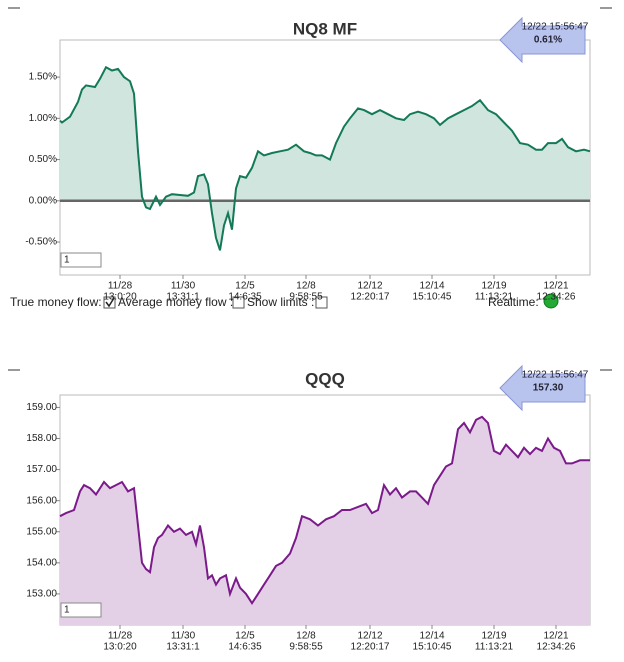 This screenshot has height=662, width=624. I want to click on y-tick-label: -0.50%, so click(41, 242).